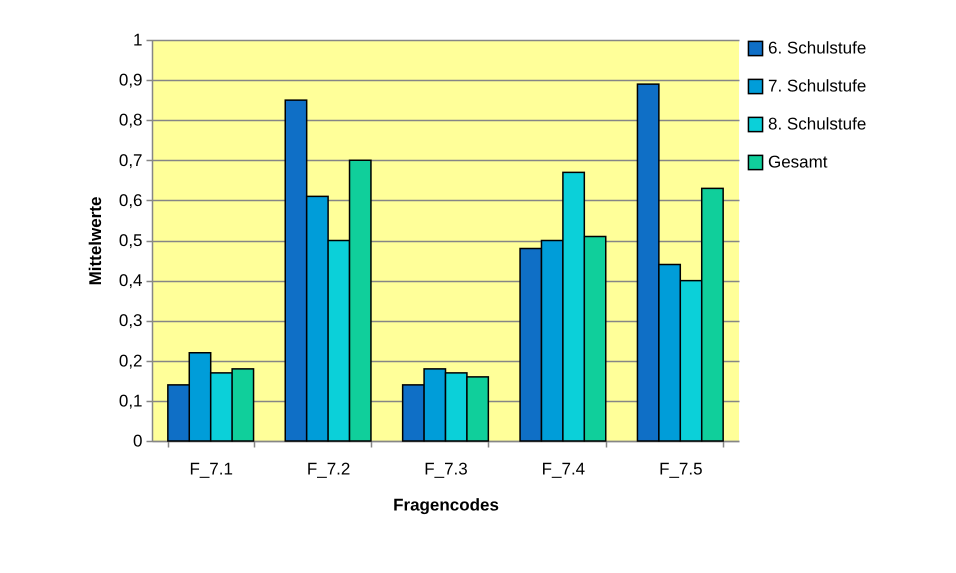  Describe the element at coordinates (95, 241) in the screenshot. I see `y-axis-title: Mittelwerte` at that location.